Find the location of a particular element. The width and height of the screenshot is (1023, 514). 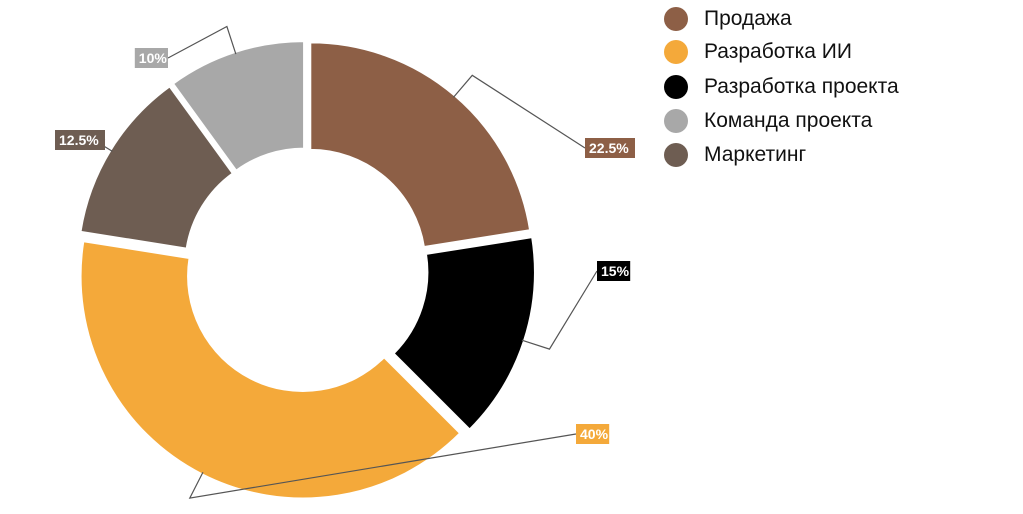

legend-label: Разработка ИИ is located at coordinates (778, 51).